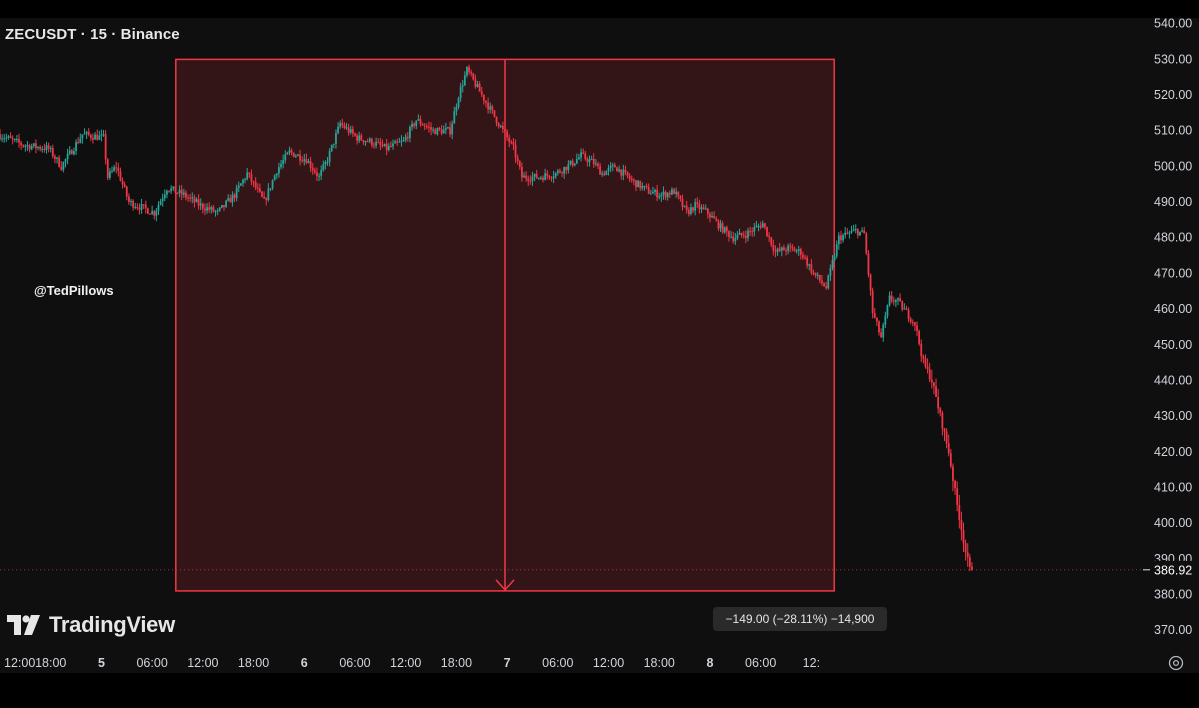 This screenshot has width=1199, height=708. I want to click on settings-icon, so click(1176, 663).